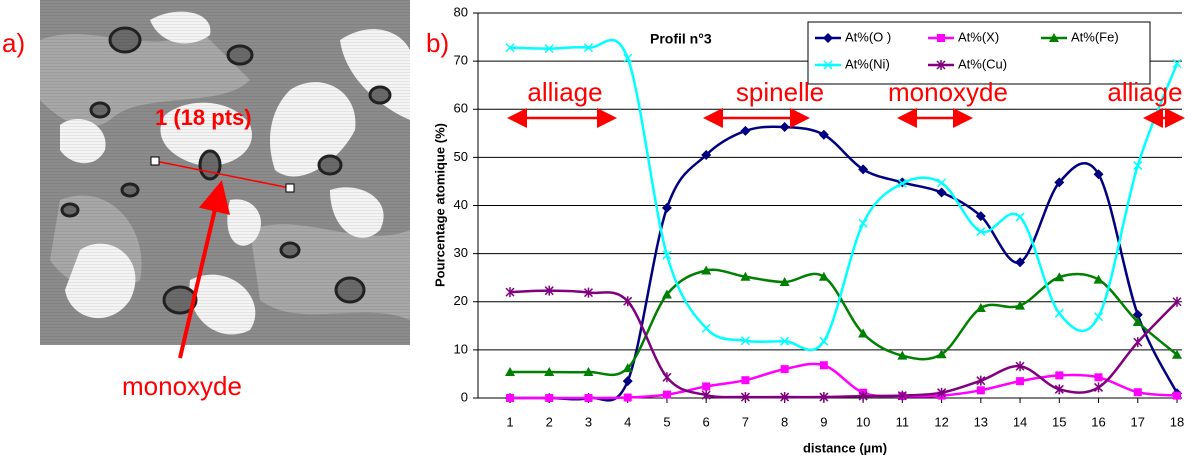 Image resolution: width=1192 pixels, height=462 pixels. Describe the element at coordinates (1098, 421) in the screenshot. I see `x-tick-label: 16` at that location.